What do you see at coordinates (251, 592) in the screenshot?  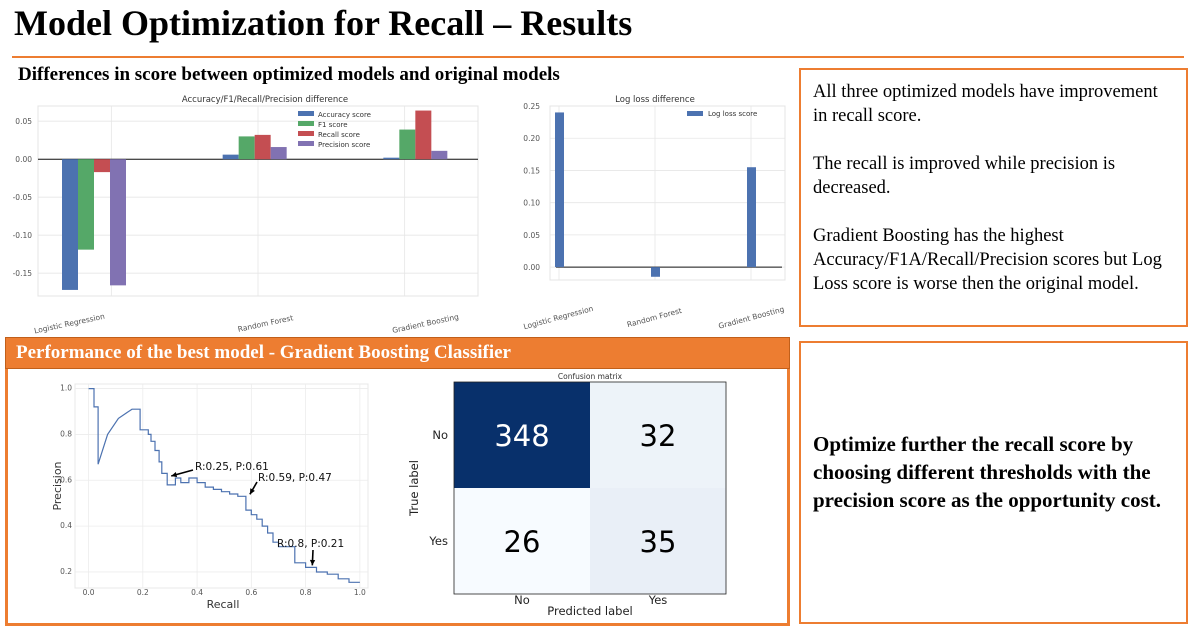 I see `chart3-xtick-label: 0.6` at bounding box center [251, 592].